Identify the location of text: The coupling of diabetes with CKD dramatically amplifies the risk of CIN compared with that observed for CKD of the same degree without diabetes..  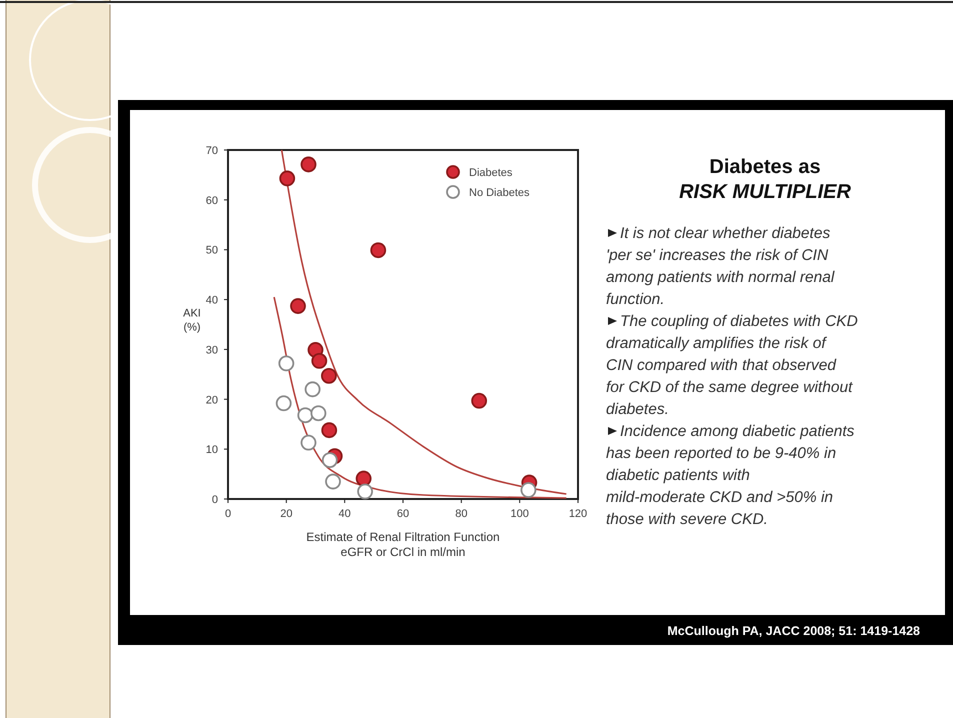
(732, 365).